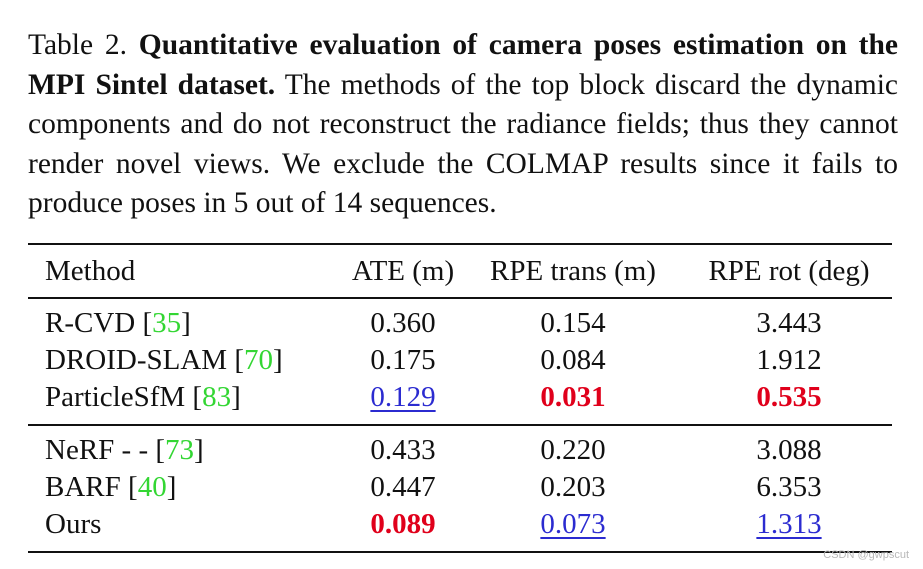 This screenshot has height=569, width=923. What do you see at coordinates (97, 450) in the screenshot?
I see `method-name: NeRF - -` at bounding box center [97, 450].